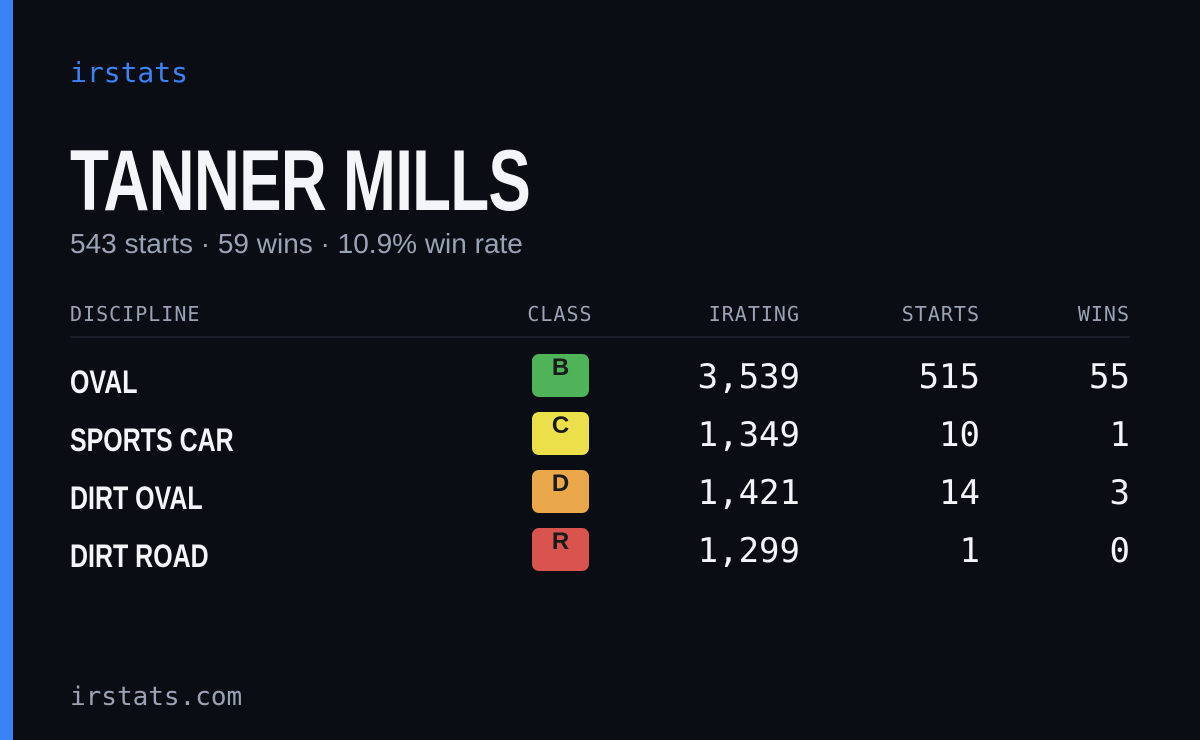  I want to click on column-header: WINS, so click(1103, 314).